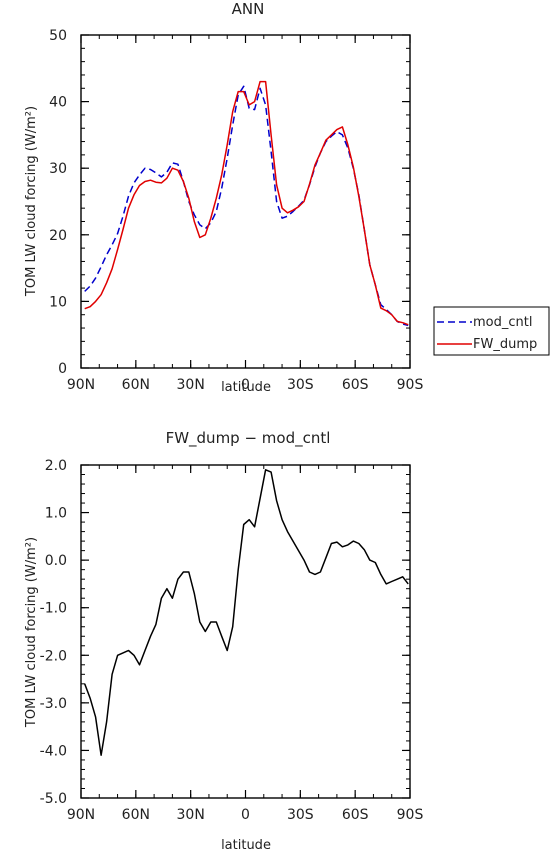  What do you see at coordinates (300, 385) in the screenshot?
I see `top-x-tick-label: 30S` at bounding box center [300, 385].